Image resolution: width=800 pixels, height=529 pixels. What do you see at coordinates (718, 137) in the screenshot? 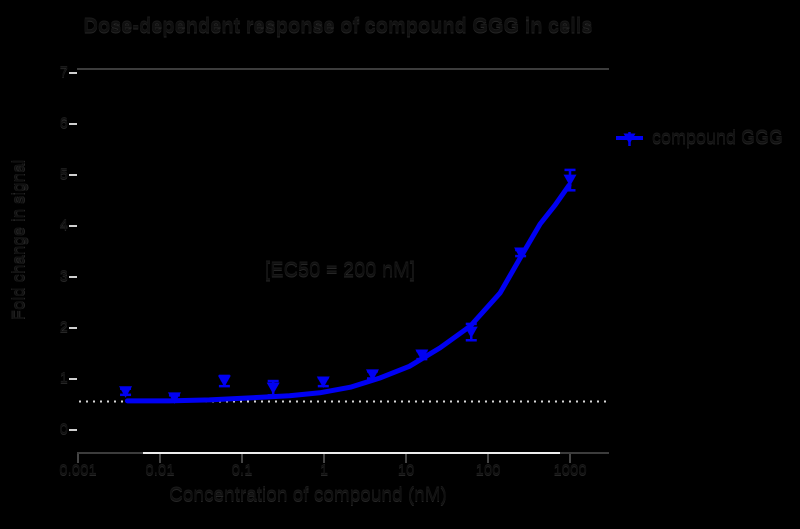
I see `legend-label: compound GGG` at bounding box center [718, 137].